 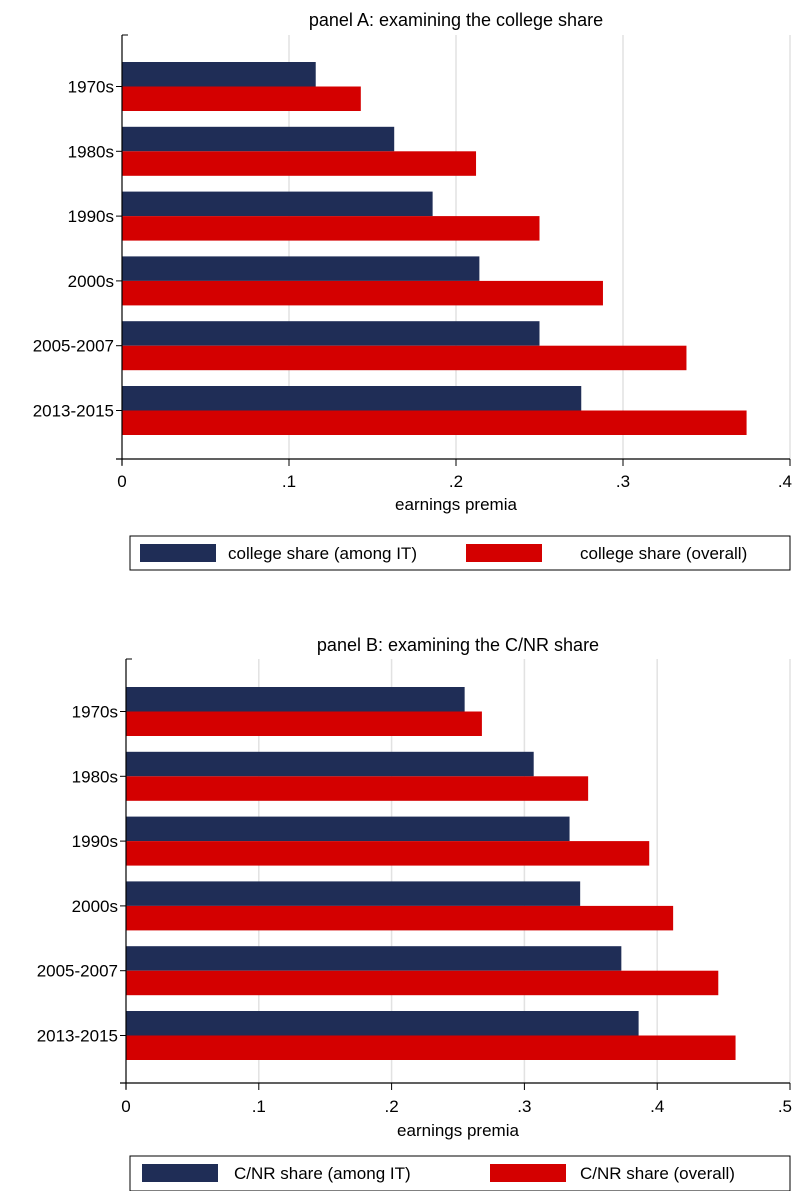 What do you see at coordinates (322, 553) in the screenshot?
I see `legend-label: college share (among IT)` at bounding box center [322, 553].